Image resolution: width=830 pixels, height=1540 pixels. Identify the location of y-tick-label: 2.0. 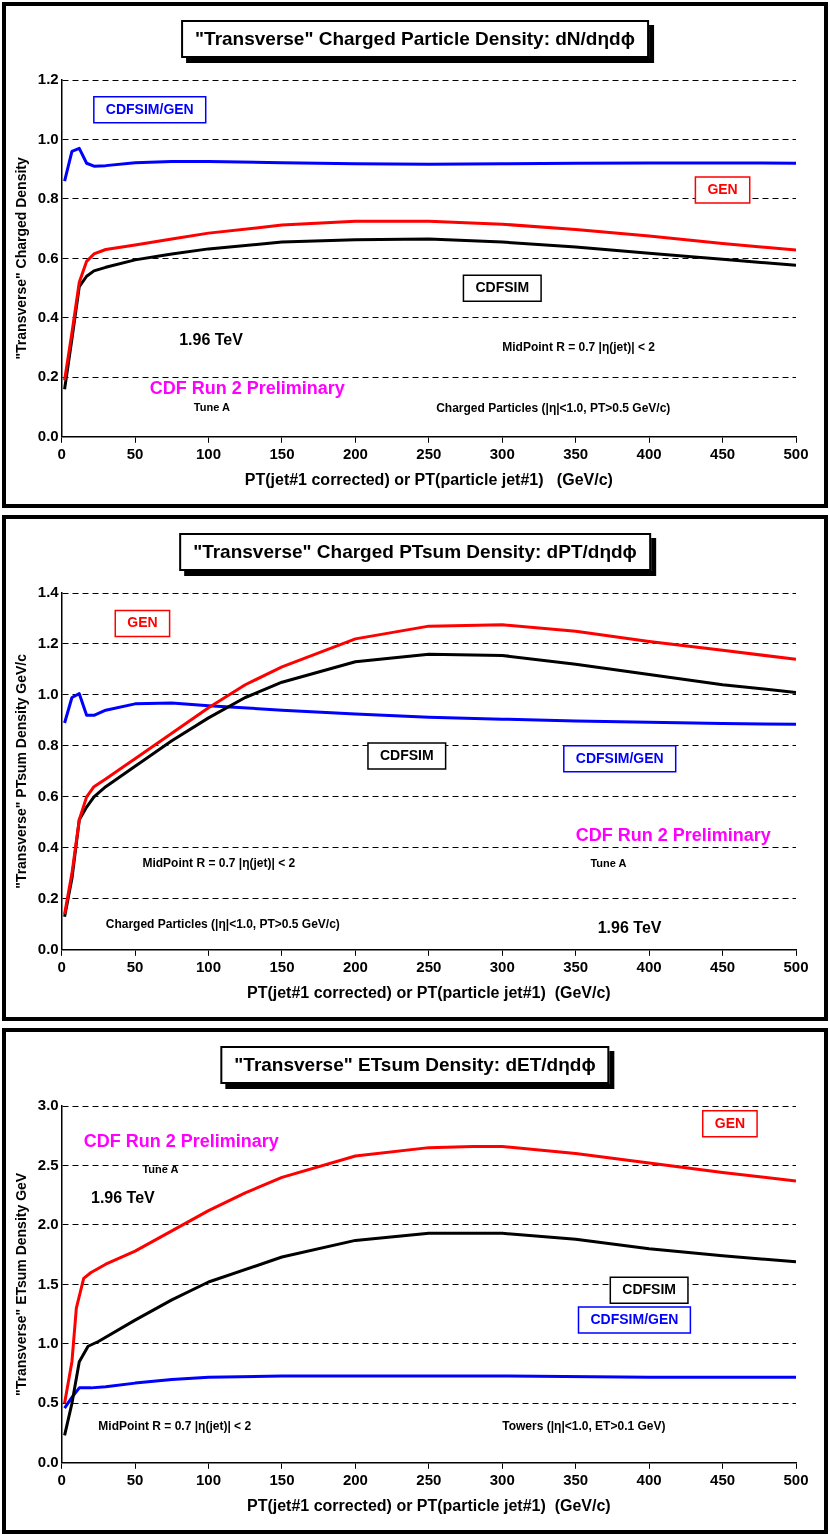
(48, 1224).